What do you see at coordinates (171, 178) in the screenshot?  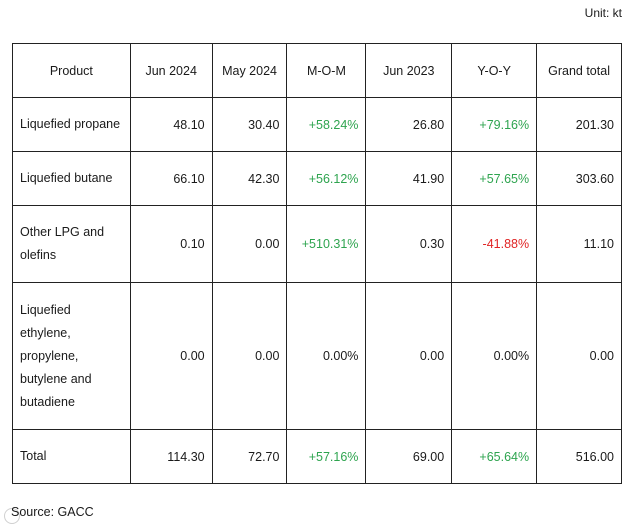 I see `cell-jun-2024: 66.10` at bounding box center [171, 178].